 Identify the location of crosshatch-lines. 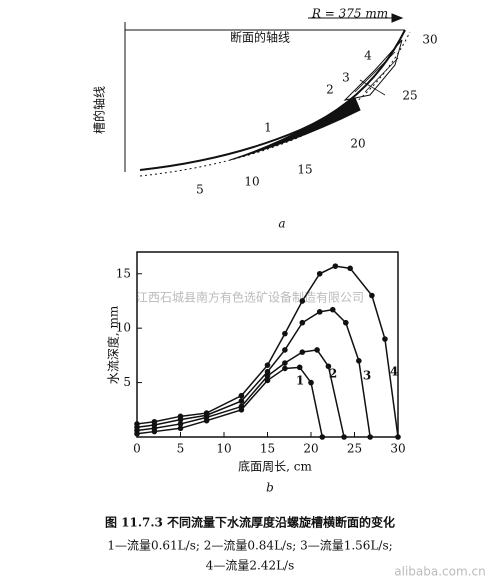
(376, 73).